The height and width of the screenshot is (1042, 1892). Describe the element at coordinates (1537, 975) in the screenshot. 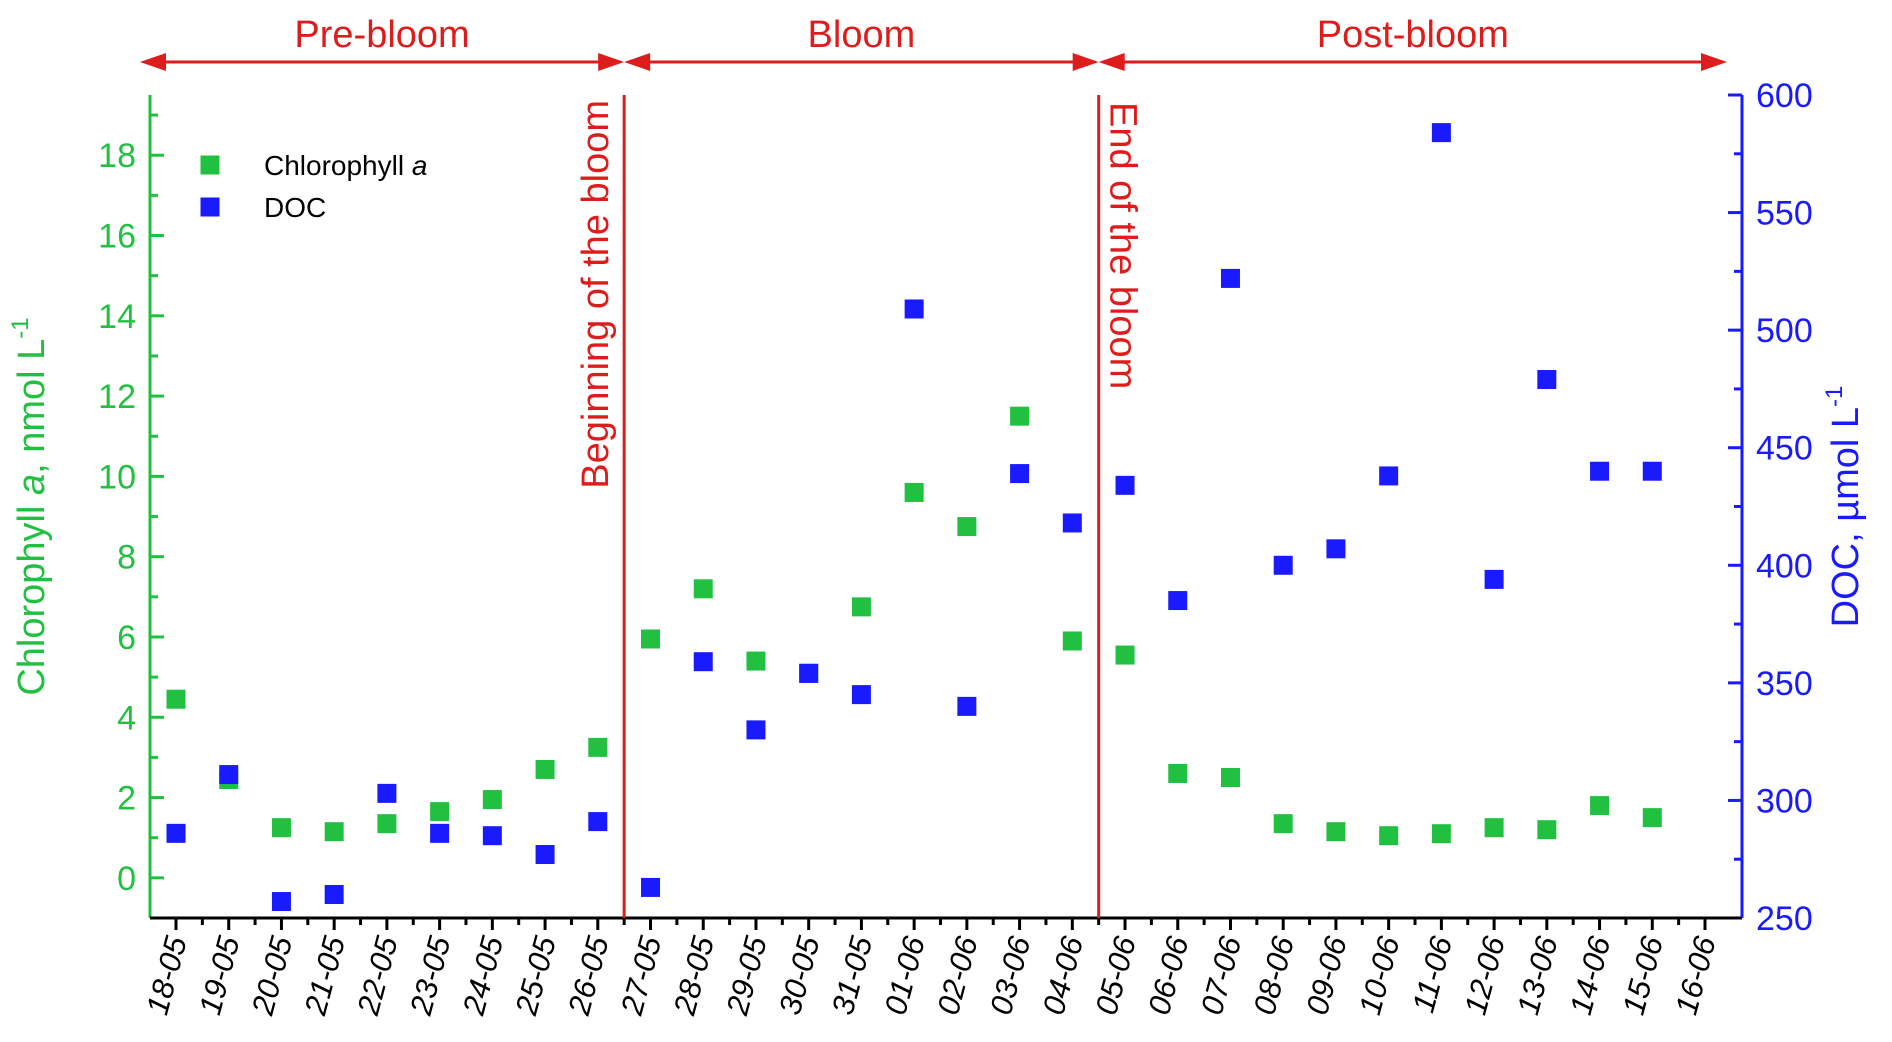

I see `x-tick-label: 13-06` at that location.